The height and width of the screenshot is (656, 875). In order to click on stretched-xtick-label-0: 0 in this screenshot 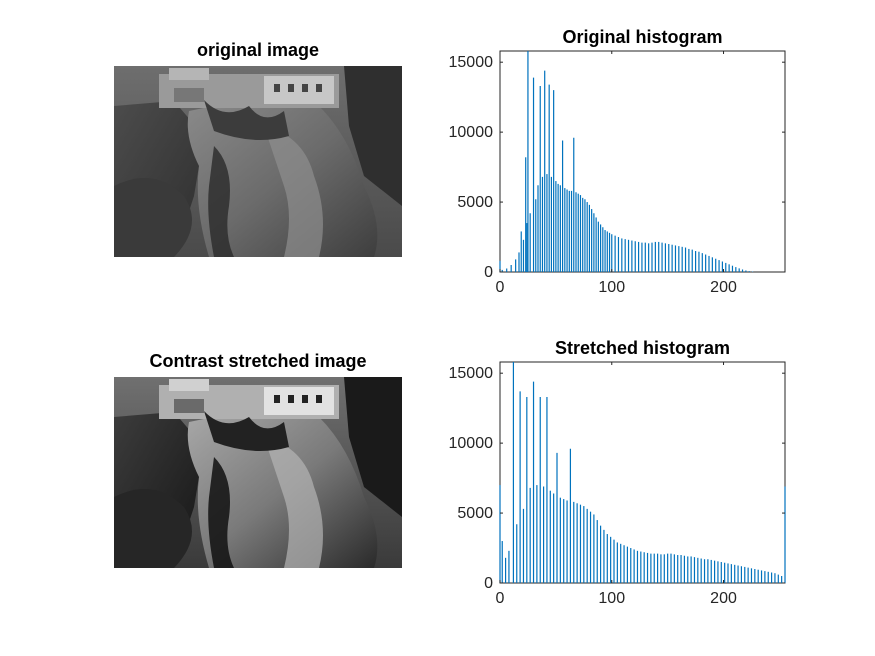, I will do `click(500, 598)`.